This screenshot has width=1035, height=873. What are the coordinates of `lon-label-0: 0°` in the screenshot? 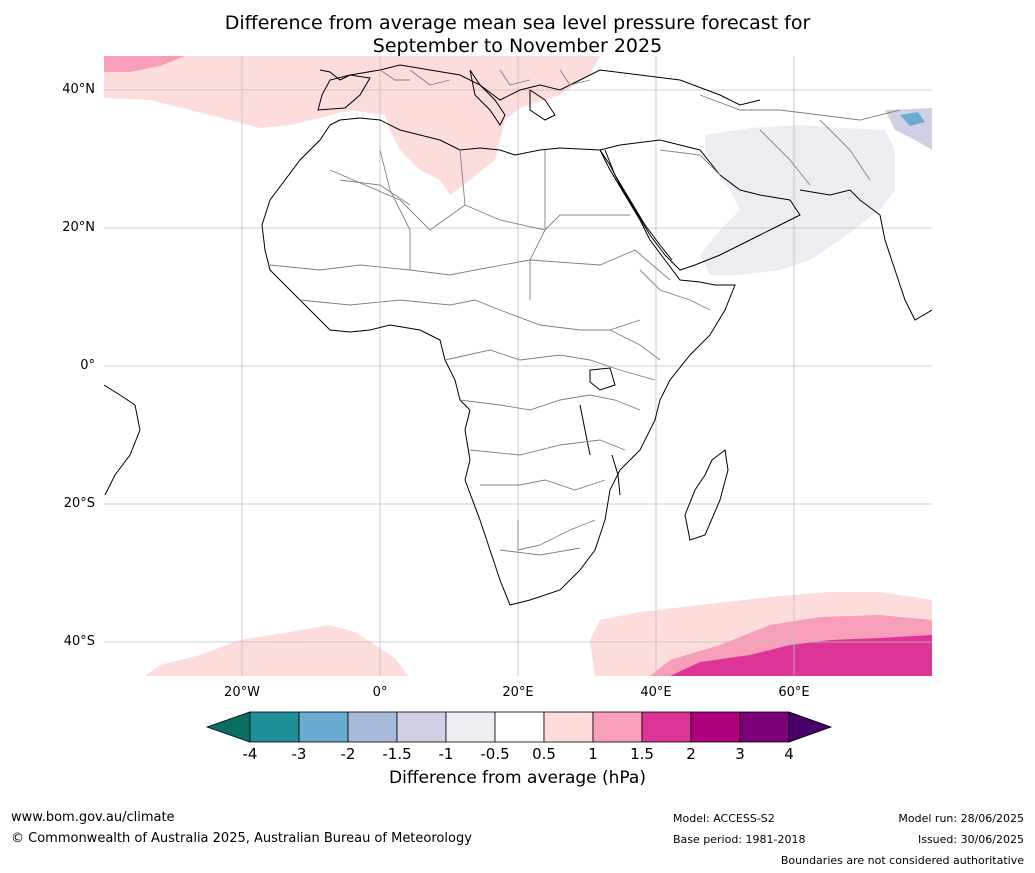 It's located at (380, 692).